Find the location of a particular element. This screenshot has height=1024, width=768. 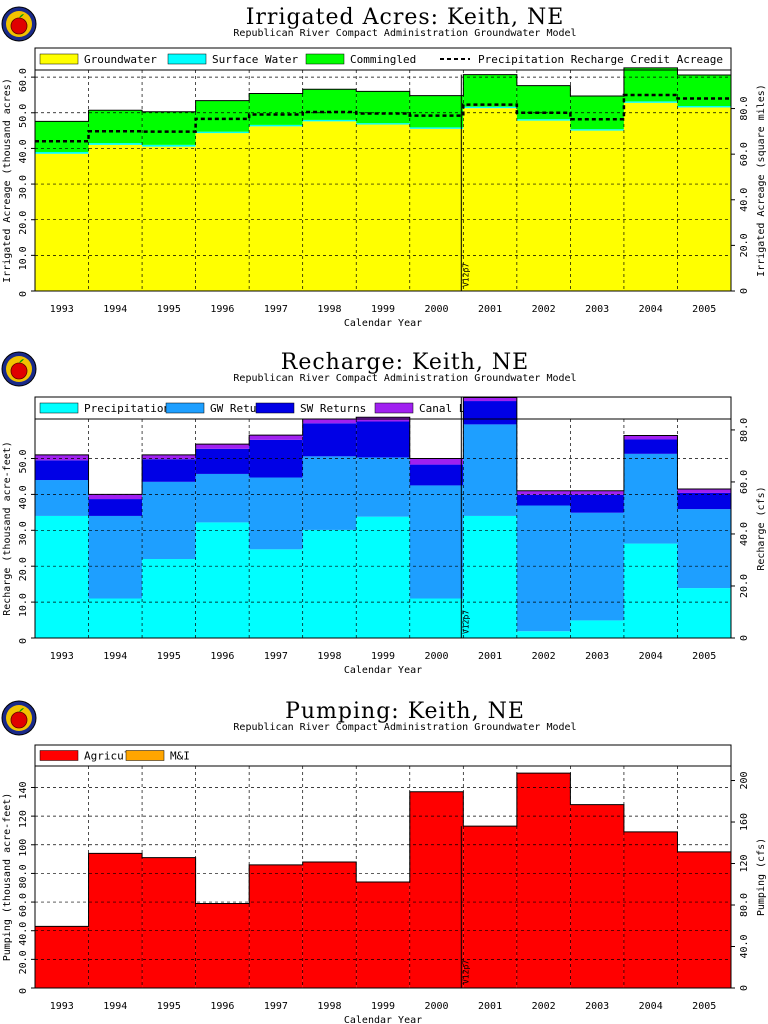

y-tick-label: 60.0 is located at coordinates (23, 905).